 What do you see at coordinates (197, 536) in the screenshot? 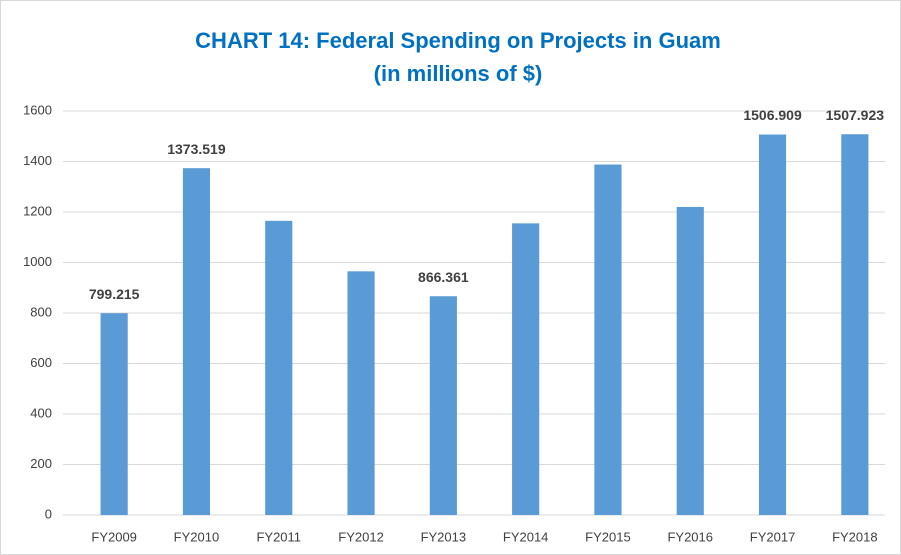
I see `x-tick-label: FY2010` at bounding box center [197, 536].